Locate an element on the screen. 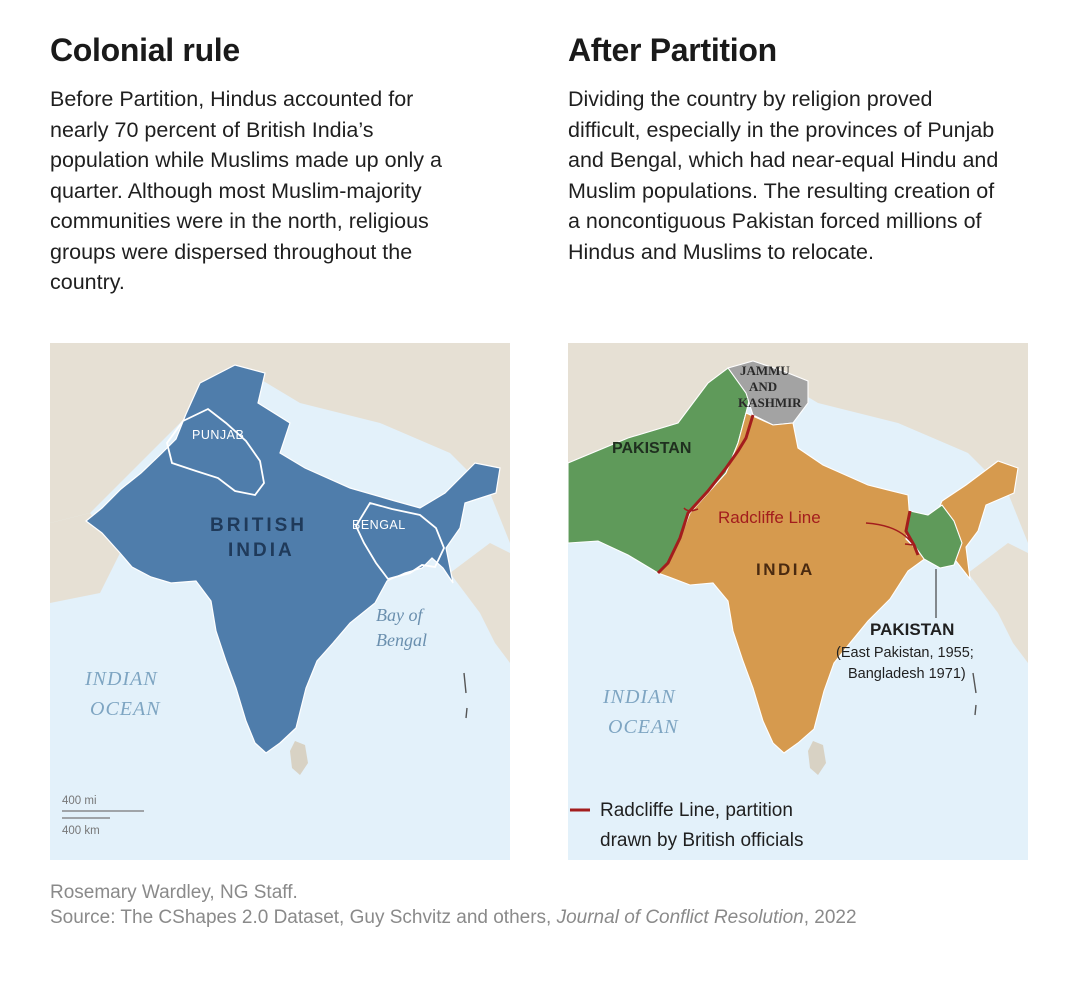 The width and height of the screenshot is (1080, 995). radcliffe-line-label: Radcliffe Line is located at coordinates (769, 517).